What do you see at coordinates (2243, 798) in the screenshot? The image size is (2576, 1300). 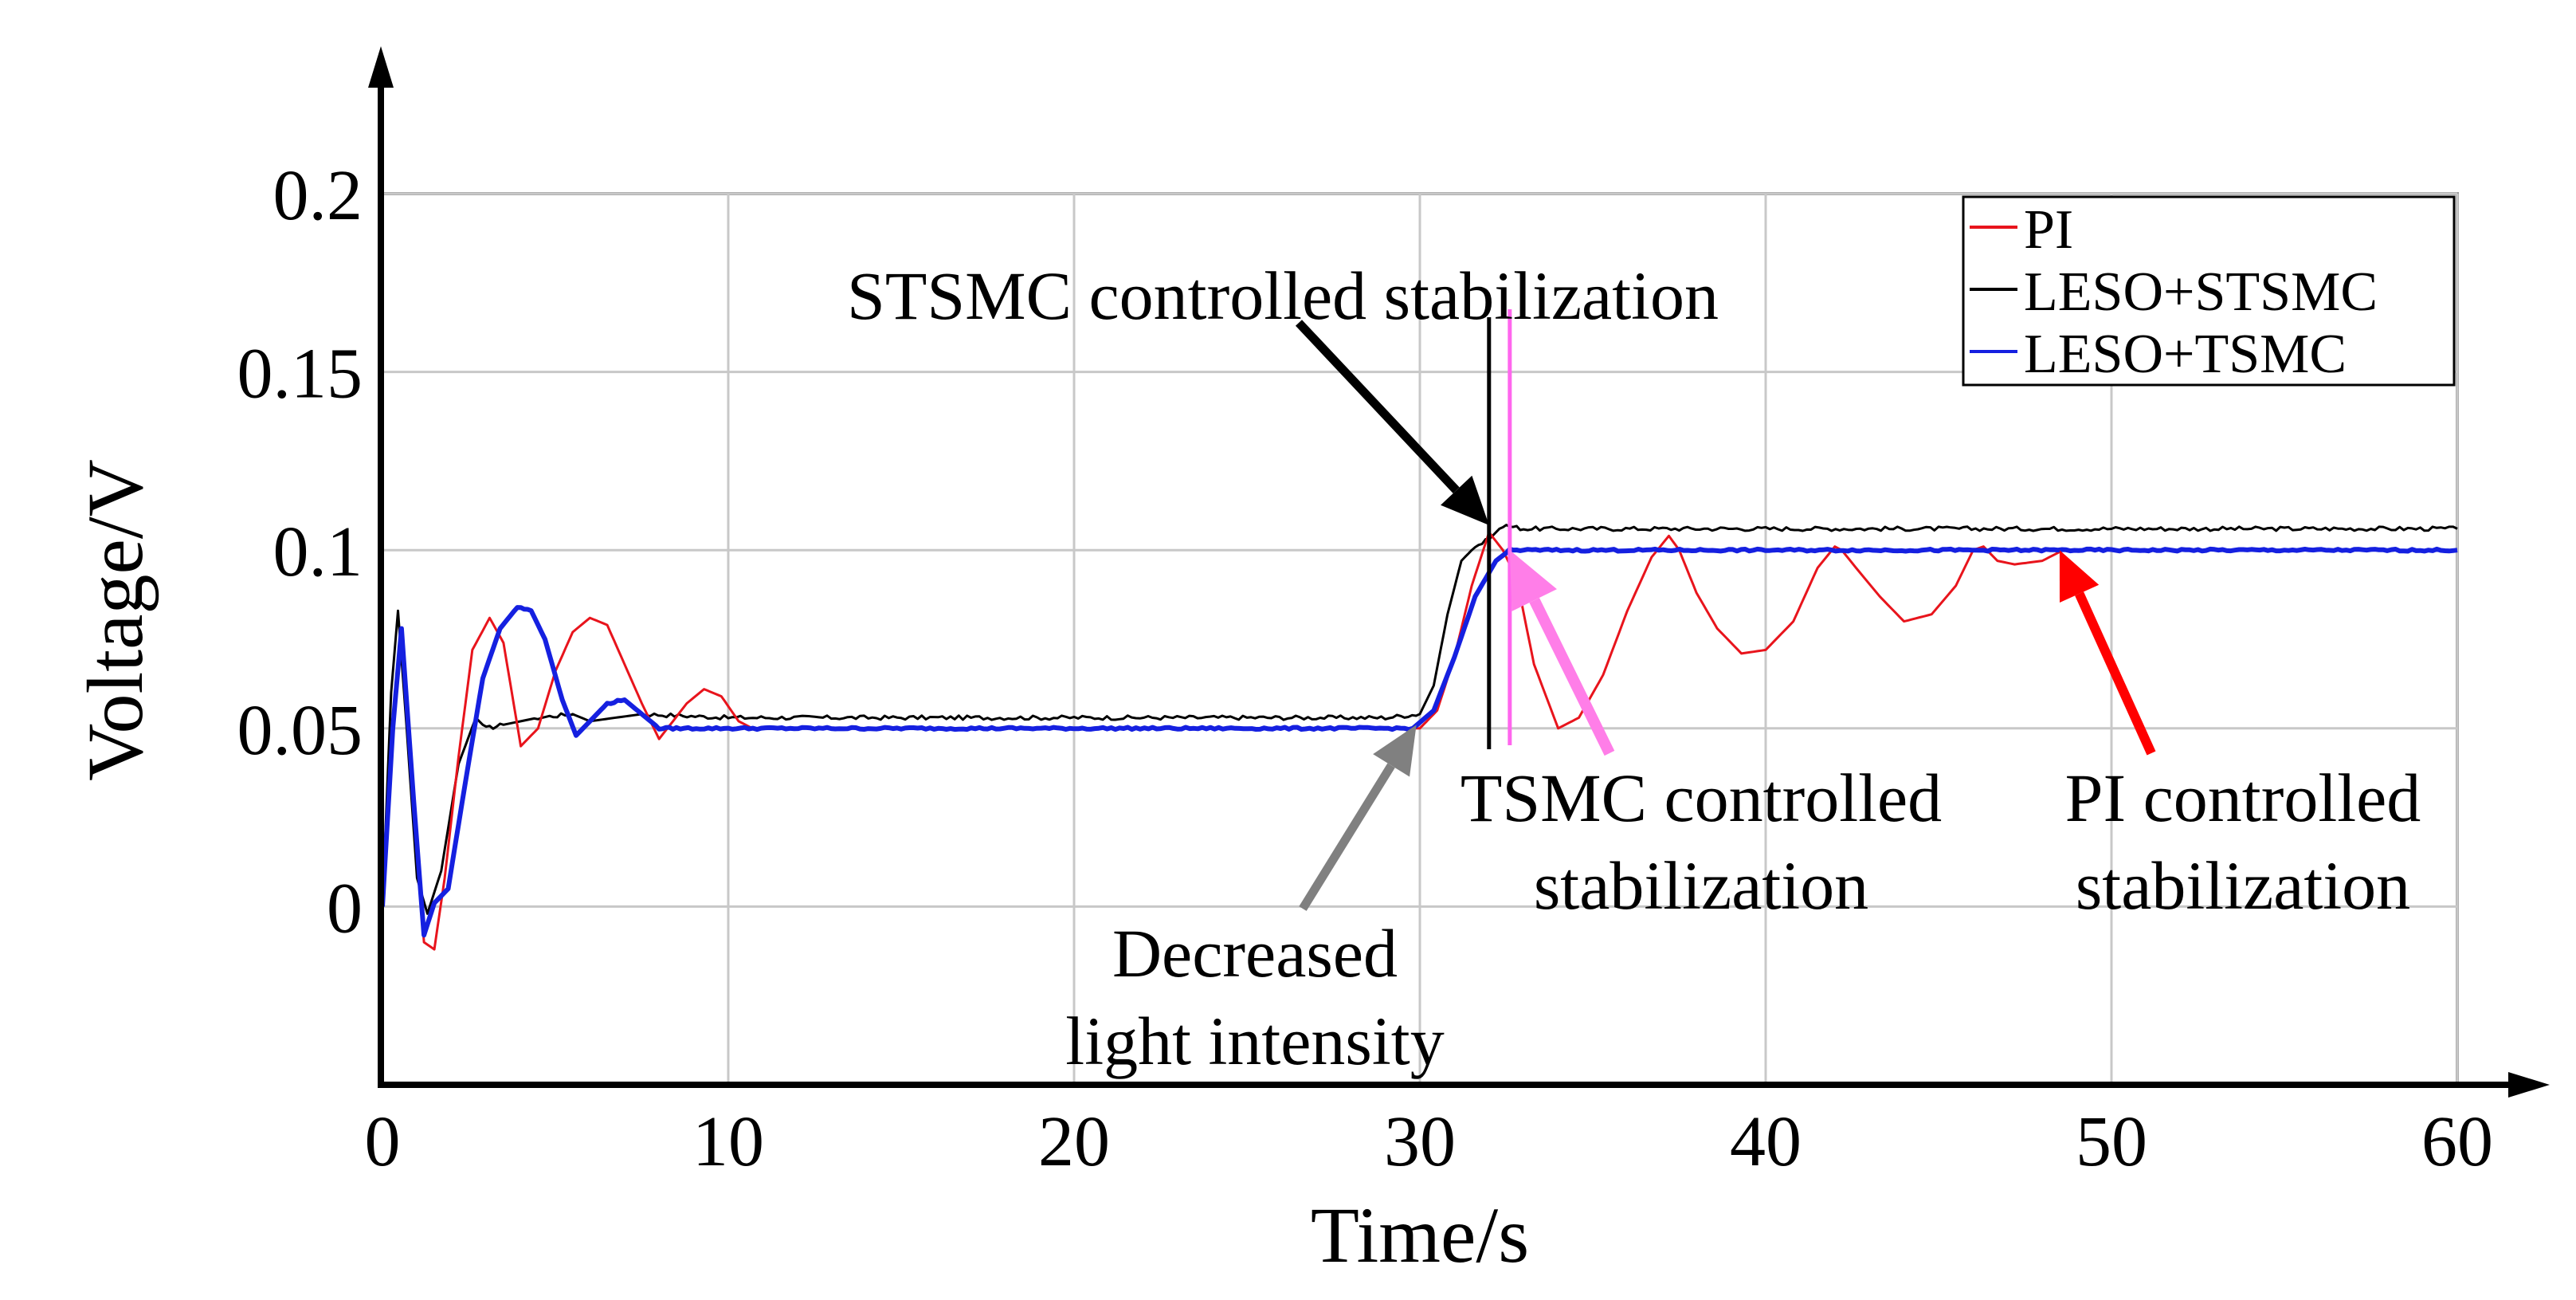 I see `annotation-text: PI controlled` at bounding box center [2243, 798].